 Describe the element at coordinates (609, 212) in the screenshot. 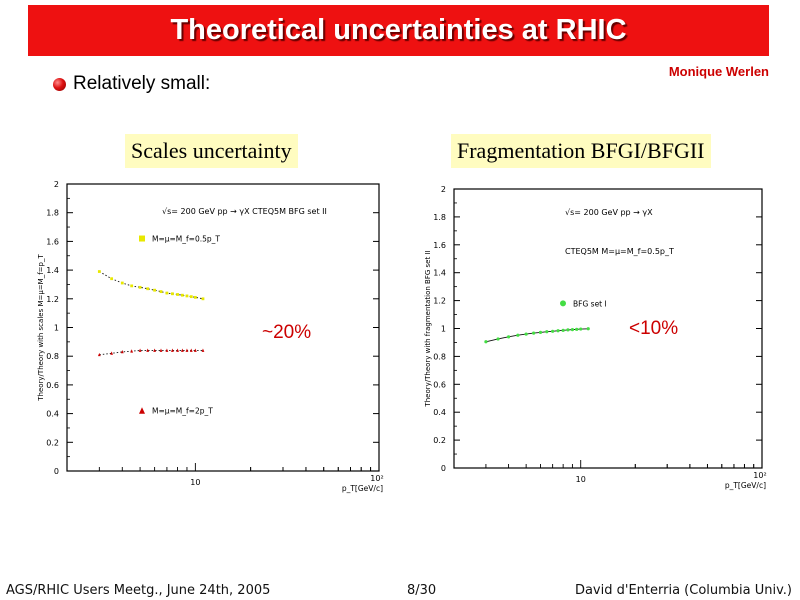

I see `plot-header: √s= 200 GeV pp → γX` at that location.